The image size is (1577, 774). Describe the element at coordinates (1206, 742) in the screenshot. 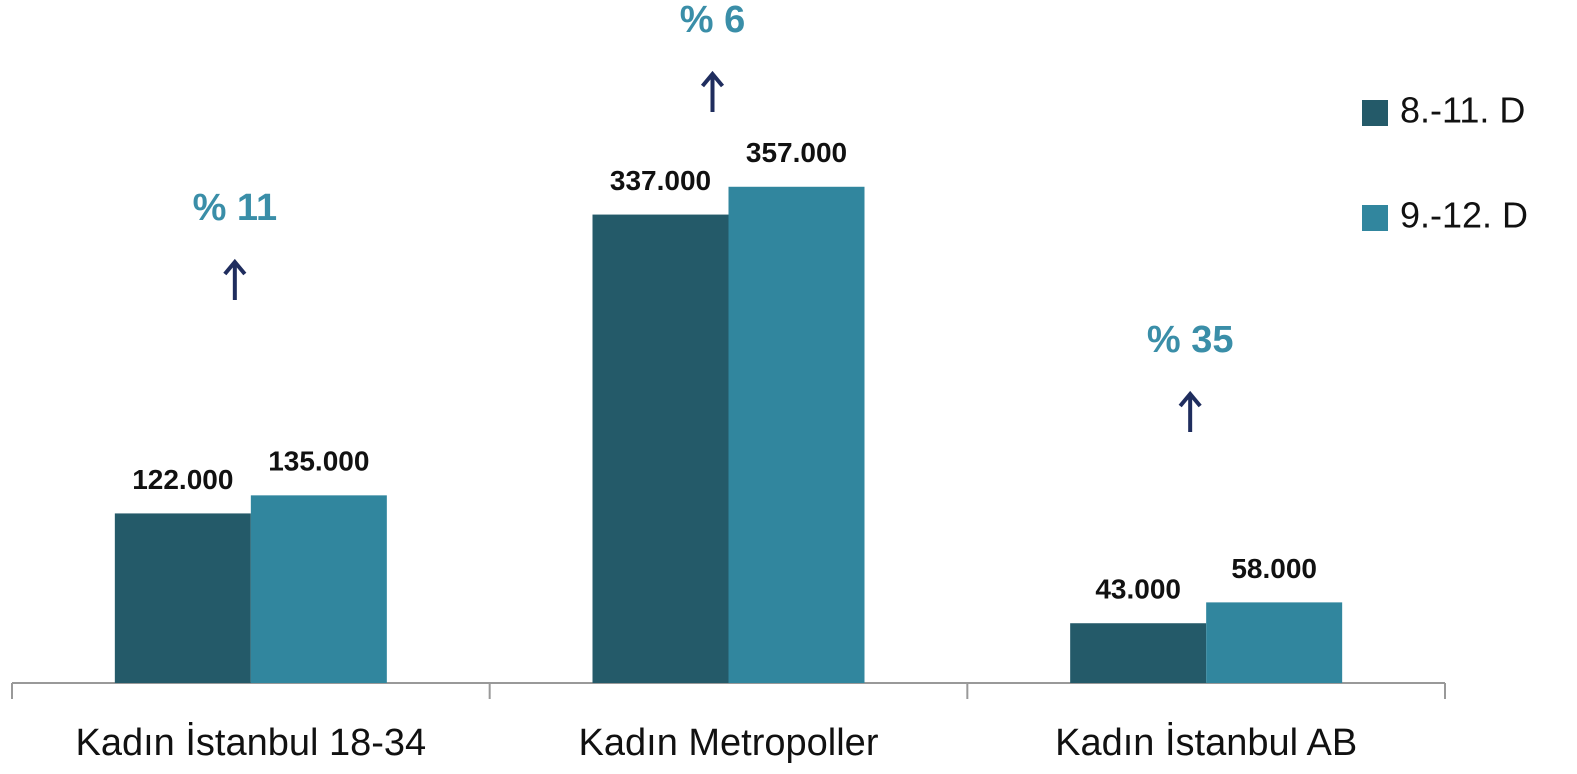

I see `x-tick-label: Kadın İstanbul AB` at that location.